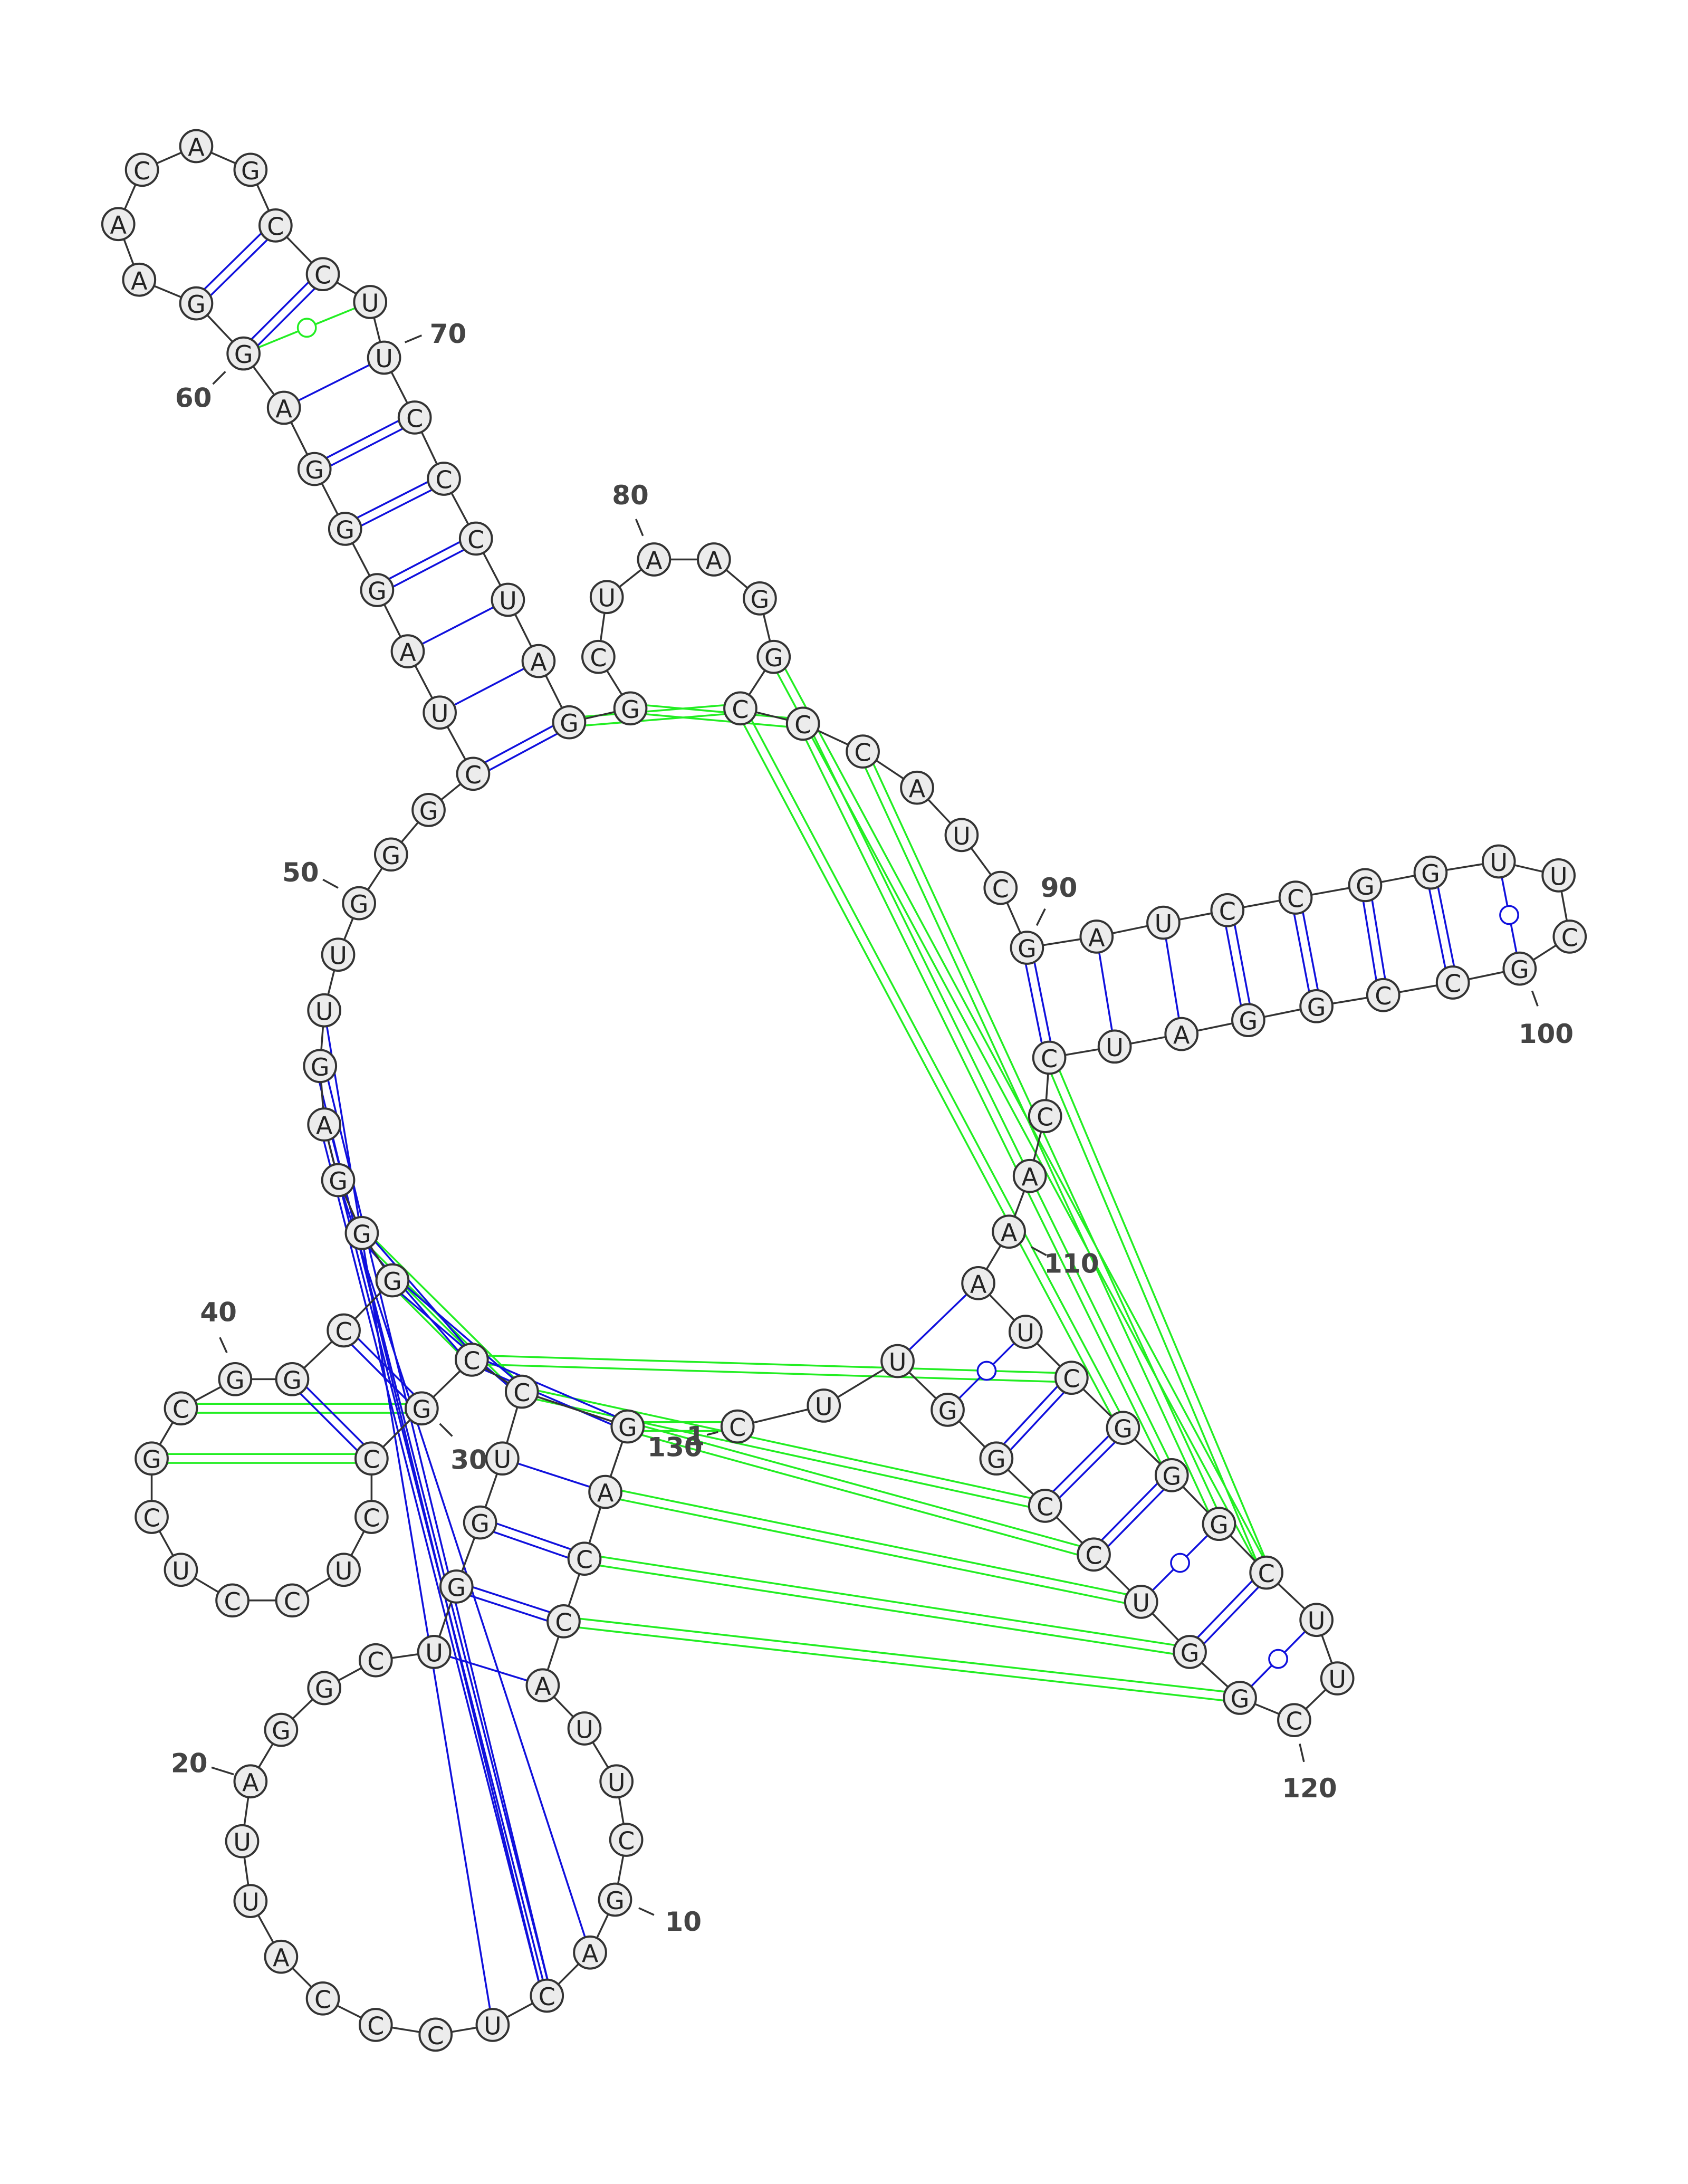 This screenshot has height=2184, width=1688. What do you see at coordinates (448, 334) in the screenshot?
I see `position-number-label: 70` at bounding box center [448, 334].